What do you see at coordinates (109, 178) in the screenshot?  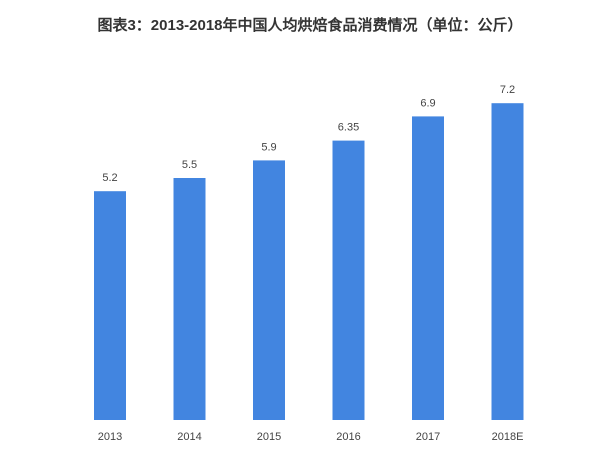 I see `data-label: 5.2` at bounding box center [109, 178].